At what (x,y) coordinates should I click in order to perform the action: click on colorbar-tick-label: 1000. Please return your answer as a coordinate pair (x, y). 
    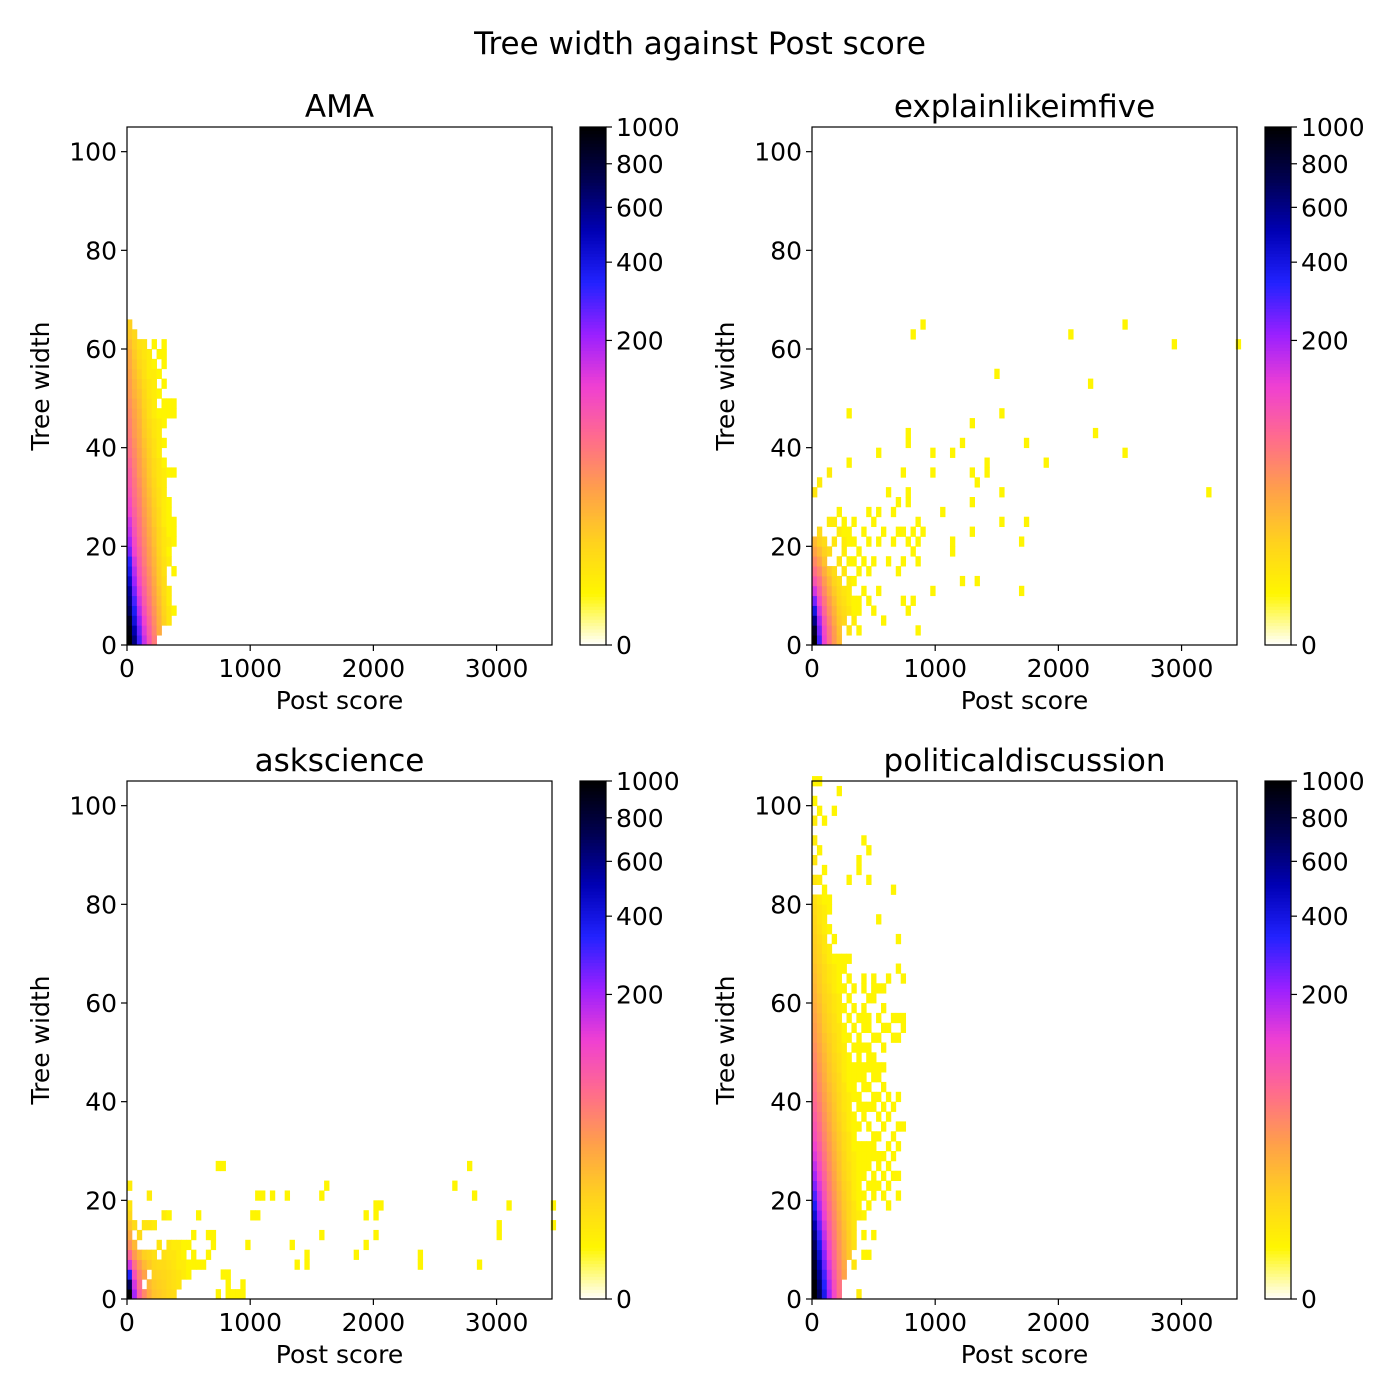
    Looking at the image, I should click on (648, 127).